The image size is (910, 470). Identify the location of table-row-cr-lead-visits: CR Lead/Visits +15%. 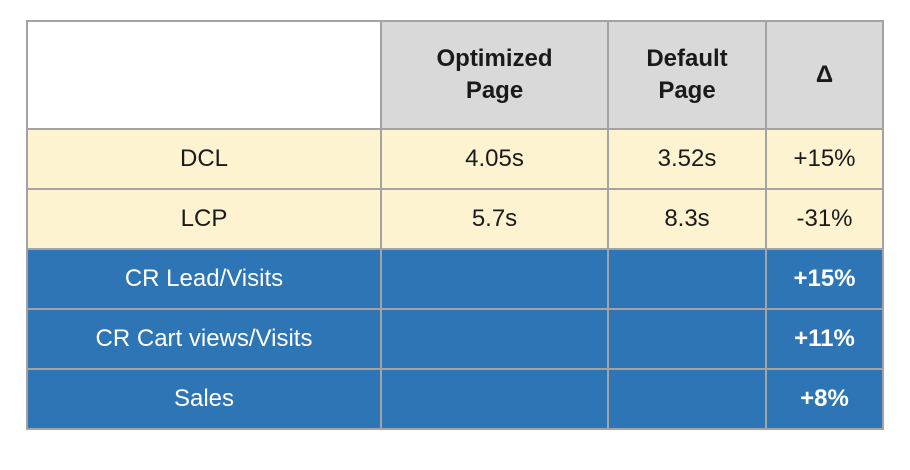
(455, 279).